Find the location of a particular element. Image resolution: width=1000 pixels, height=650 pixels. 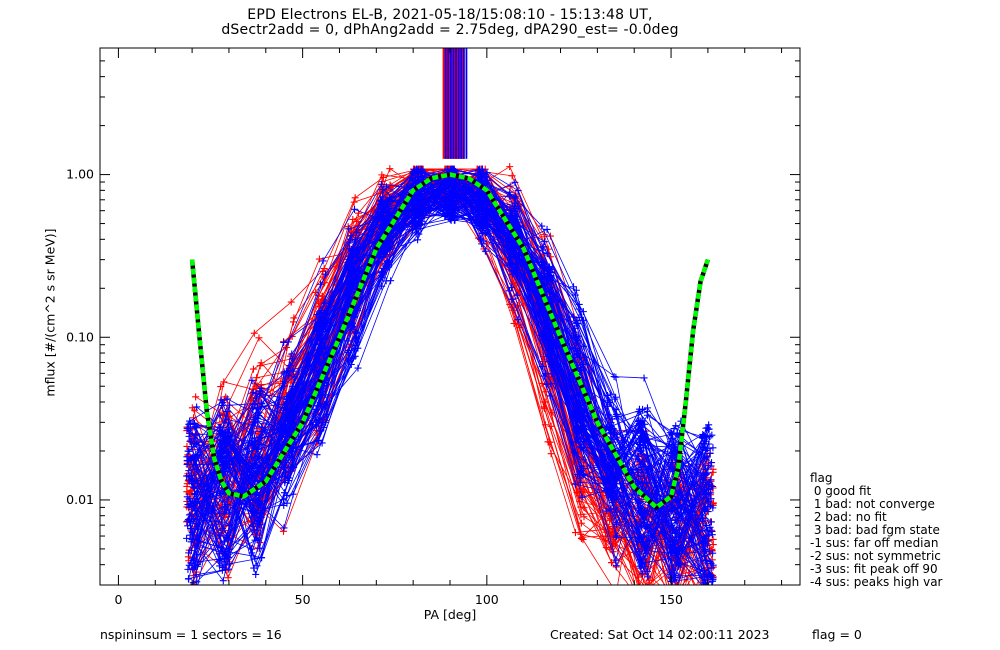

legend-item: -4 sus: peaks high var is located at coordinates (876, 582).